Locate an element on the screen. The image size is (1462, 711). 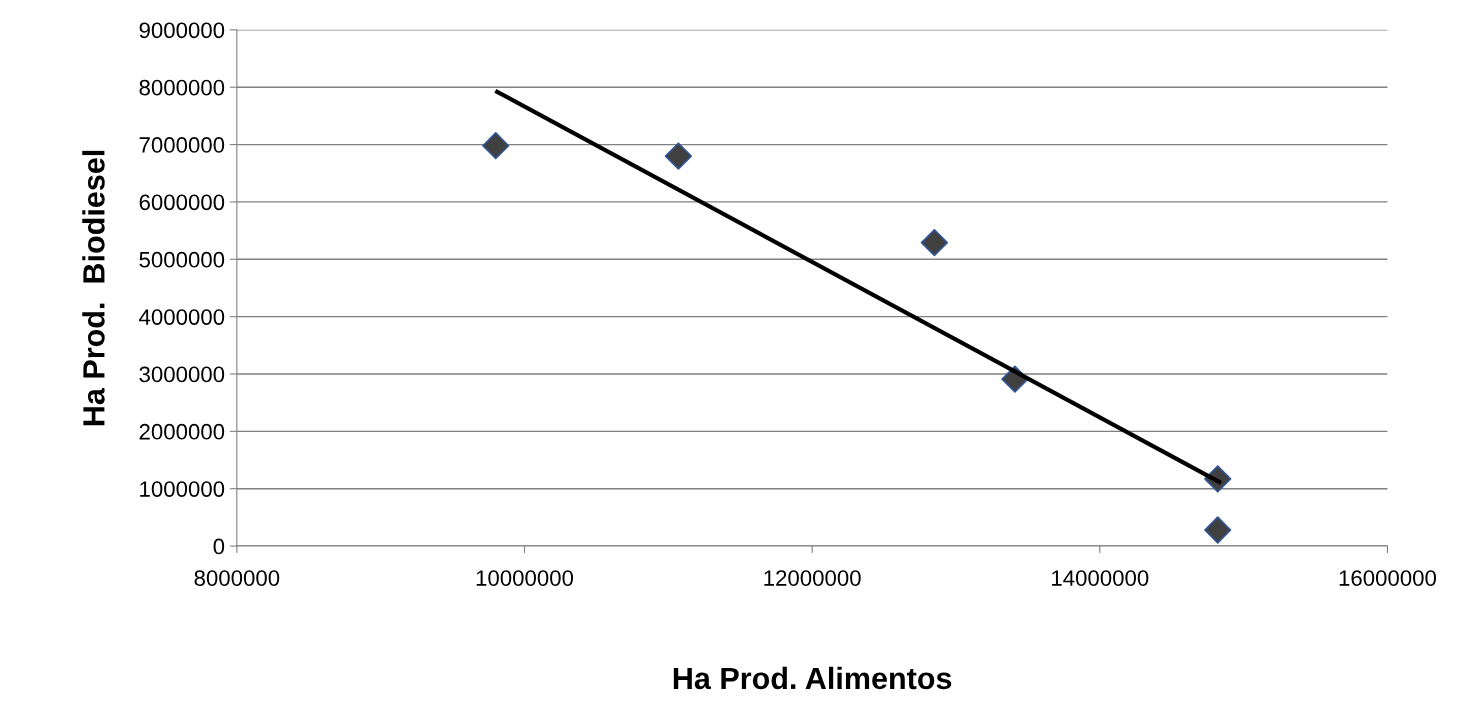
x-axis-title: Ha Prod. Alimentos is located at coordinates (812, 678).